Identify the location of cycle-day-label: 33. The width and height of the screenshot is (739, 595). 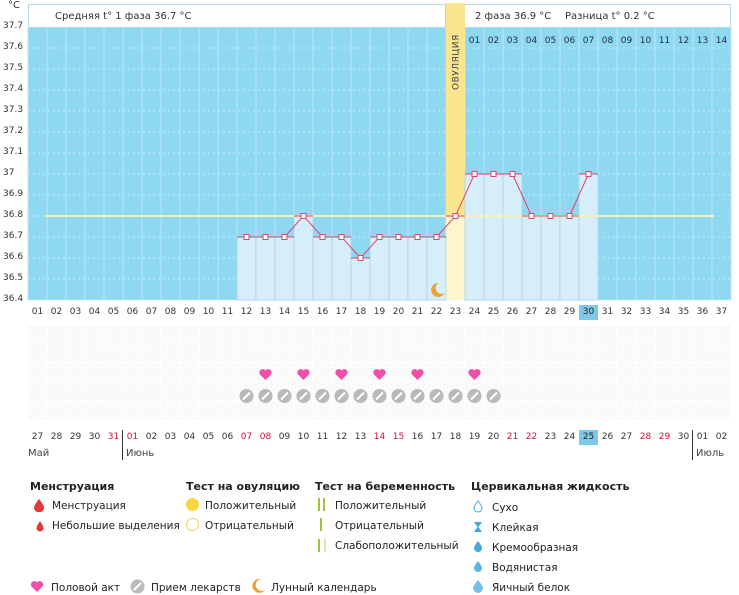
(645, 312).